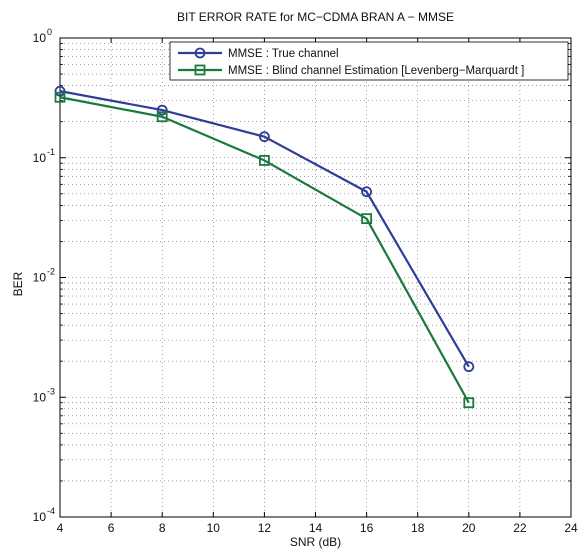 The image size is (579, 555). I want to click on x-tick-label: 6, so click(111, 528).